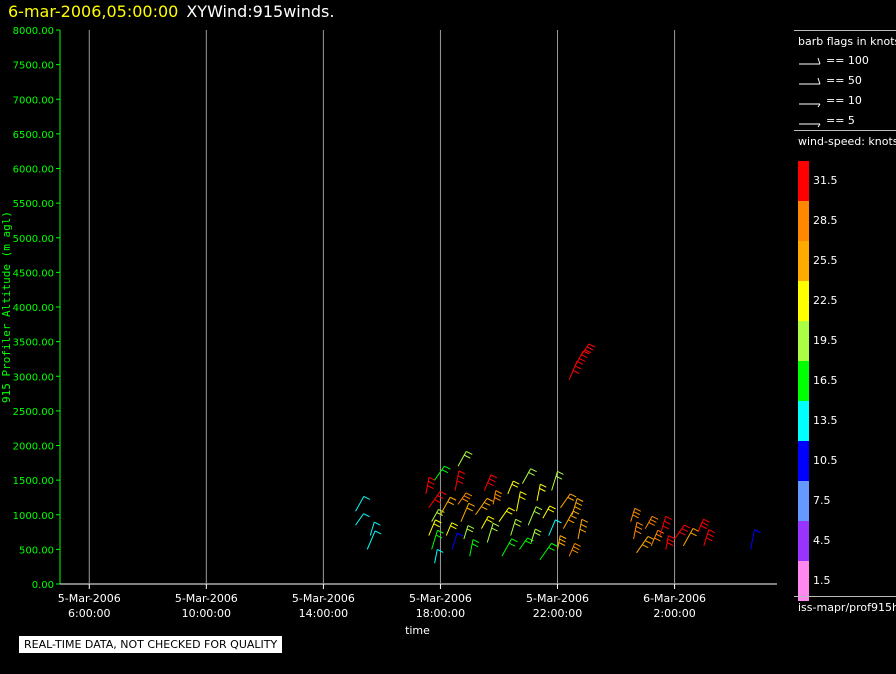  Describe the element at coordinates (93, 11) in the screenshot. I see `header-date: 6-mar-2006,05:00:00` at that location.